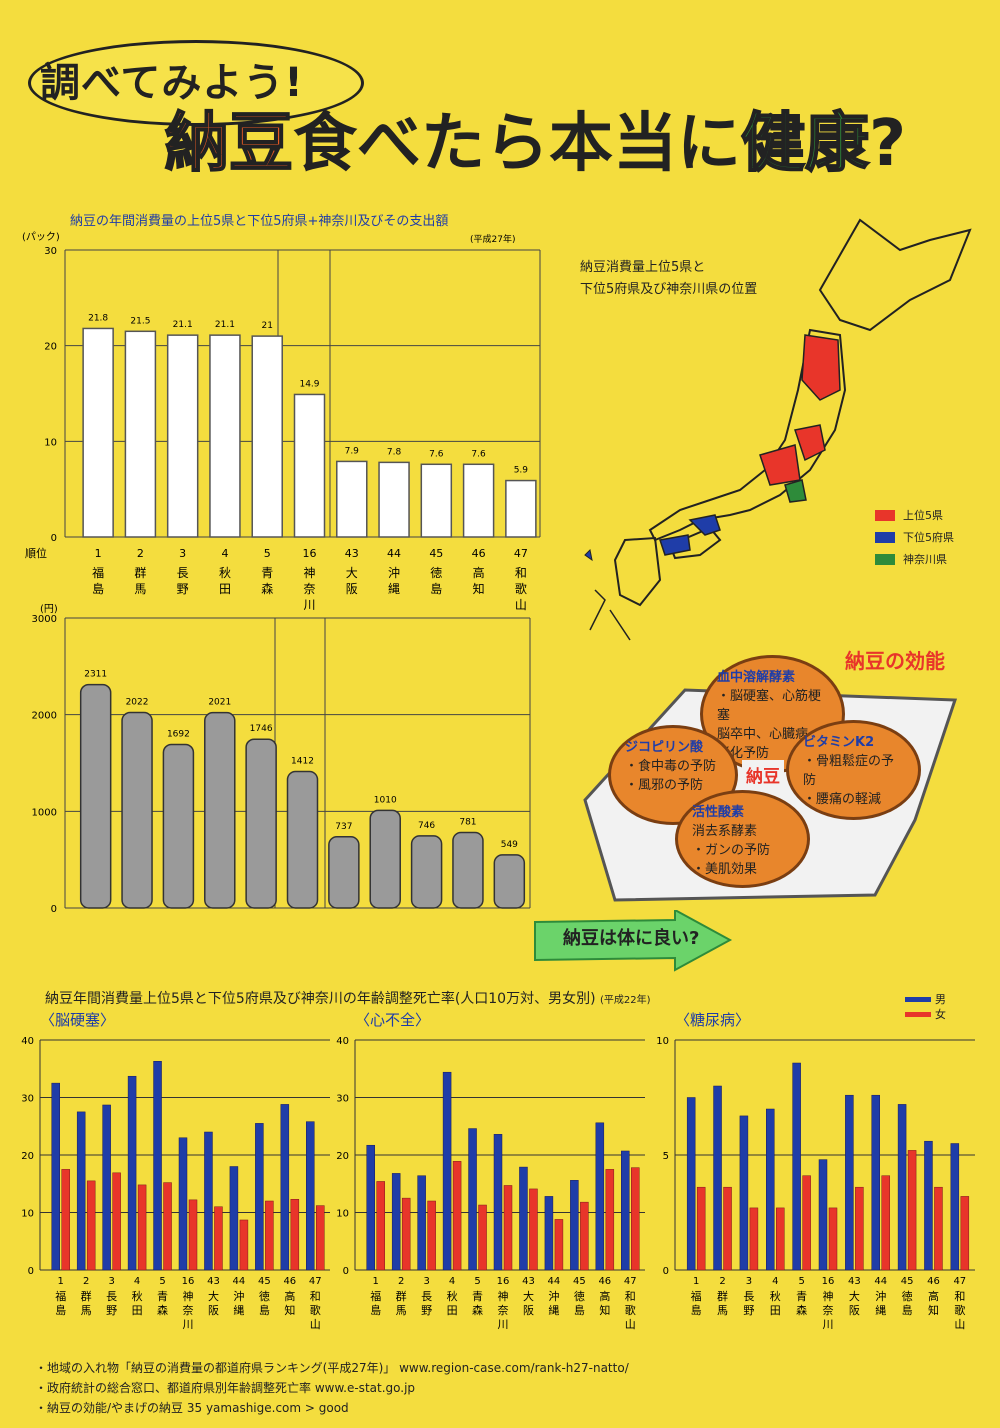 This screenshot has width=1000, height=1428. What do you see at coordinates (718, 812) in the screenshot?
I see `effect-head: 活性酸素` at bounding box center [718, 812].